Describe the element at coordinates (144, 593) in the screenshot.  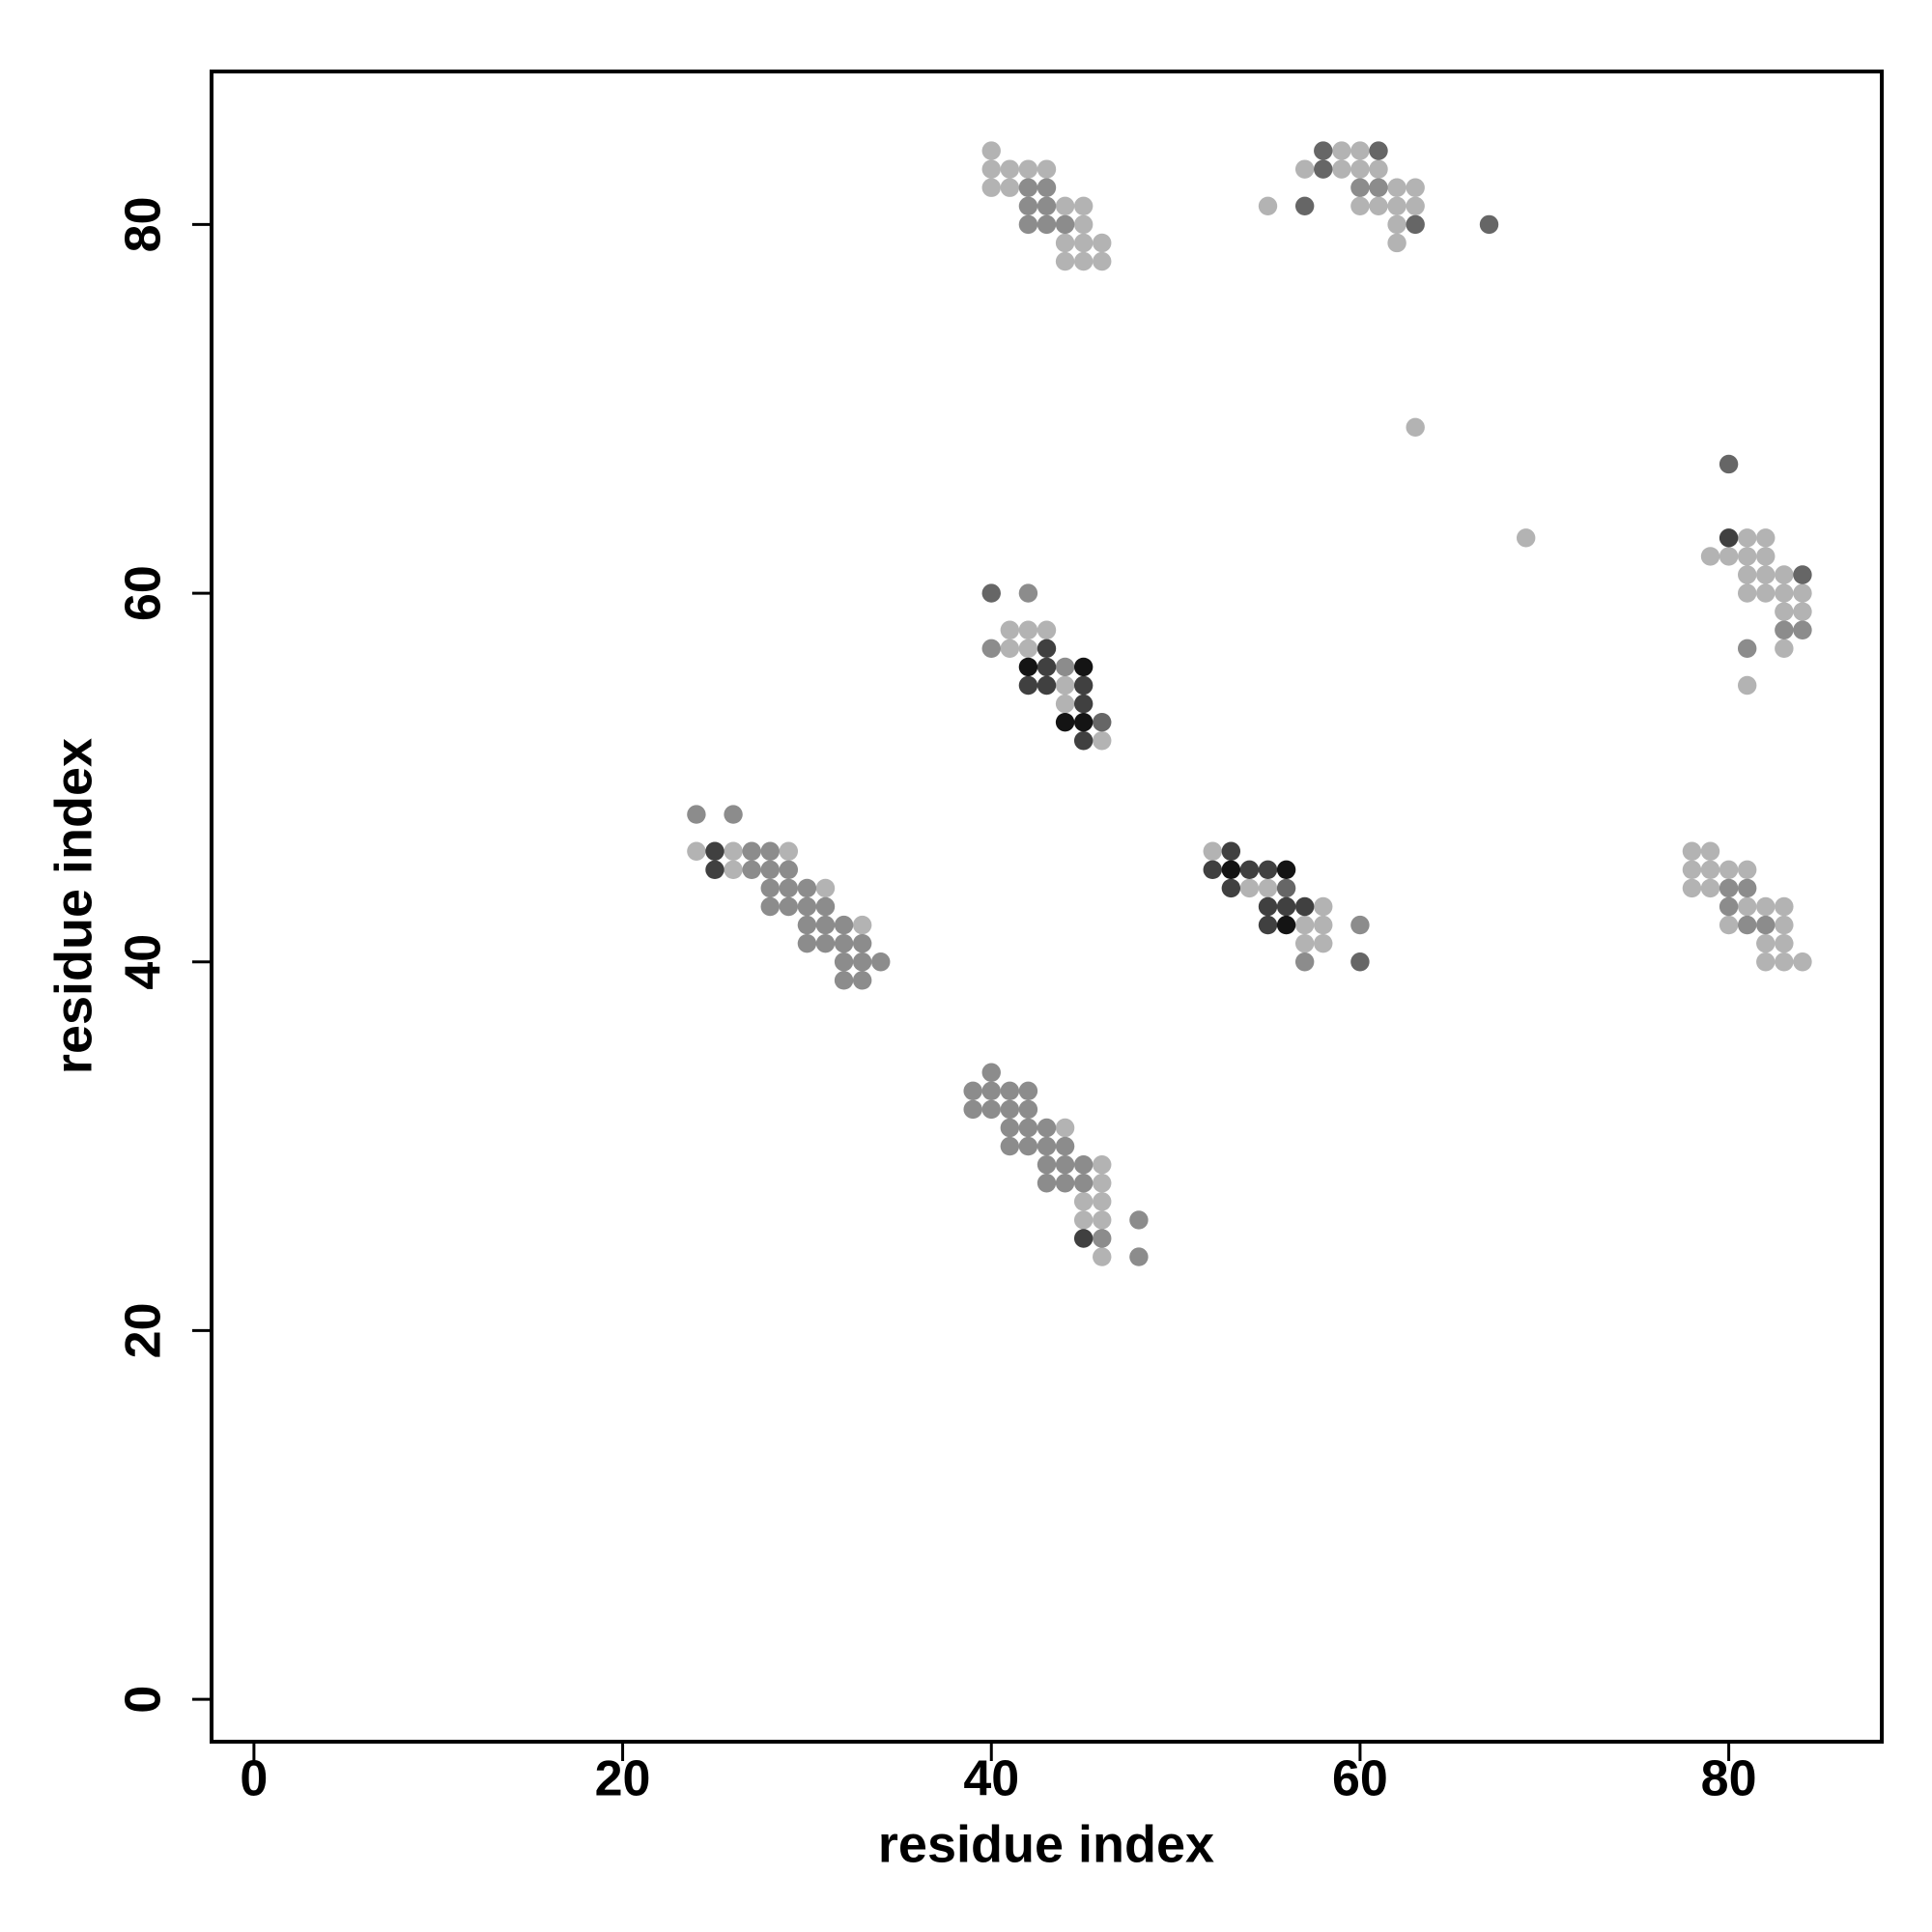
I see `y-tick-label: 60` at that location.